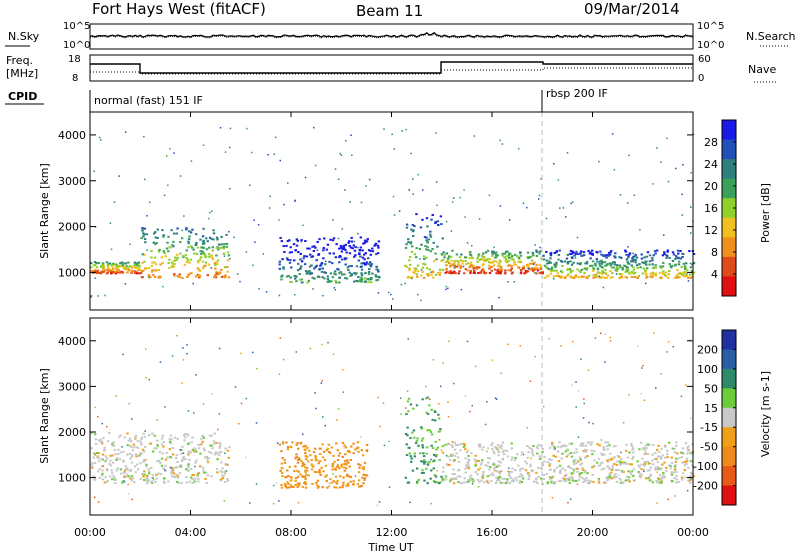 The width and height of the screenshot is (800, 554). I want to click on y-tick-label: 1000, so click(72, 478).